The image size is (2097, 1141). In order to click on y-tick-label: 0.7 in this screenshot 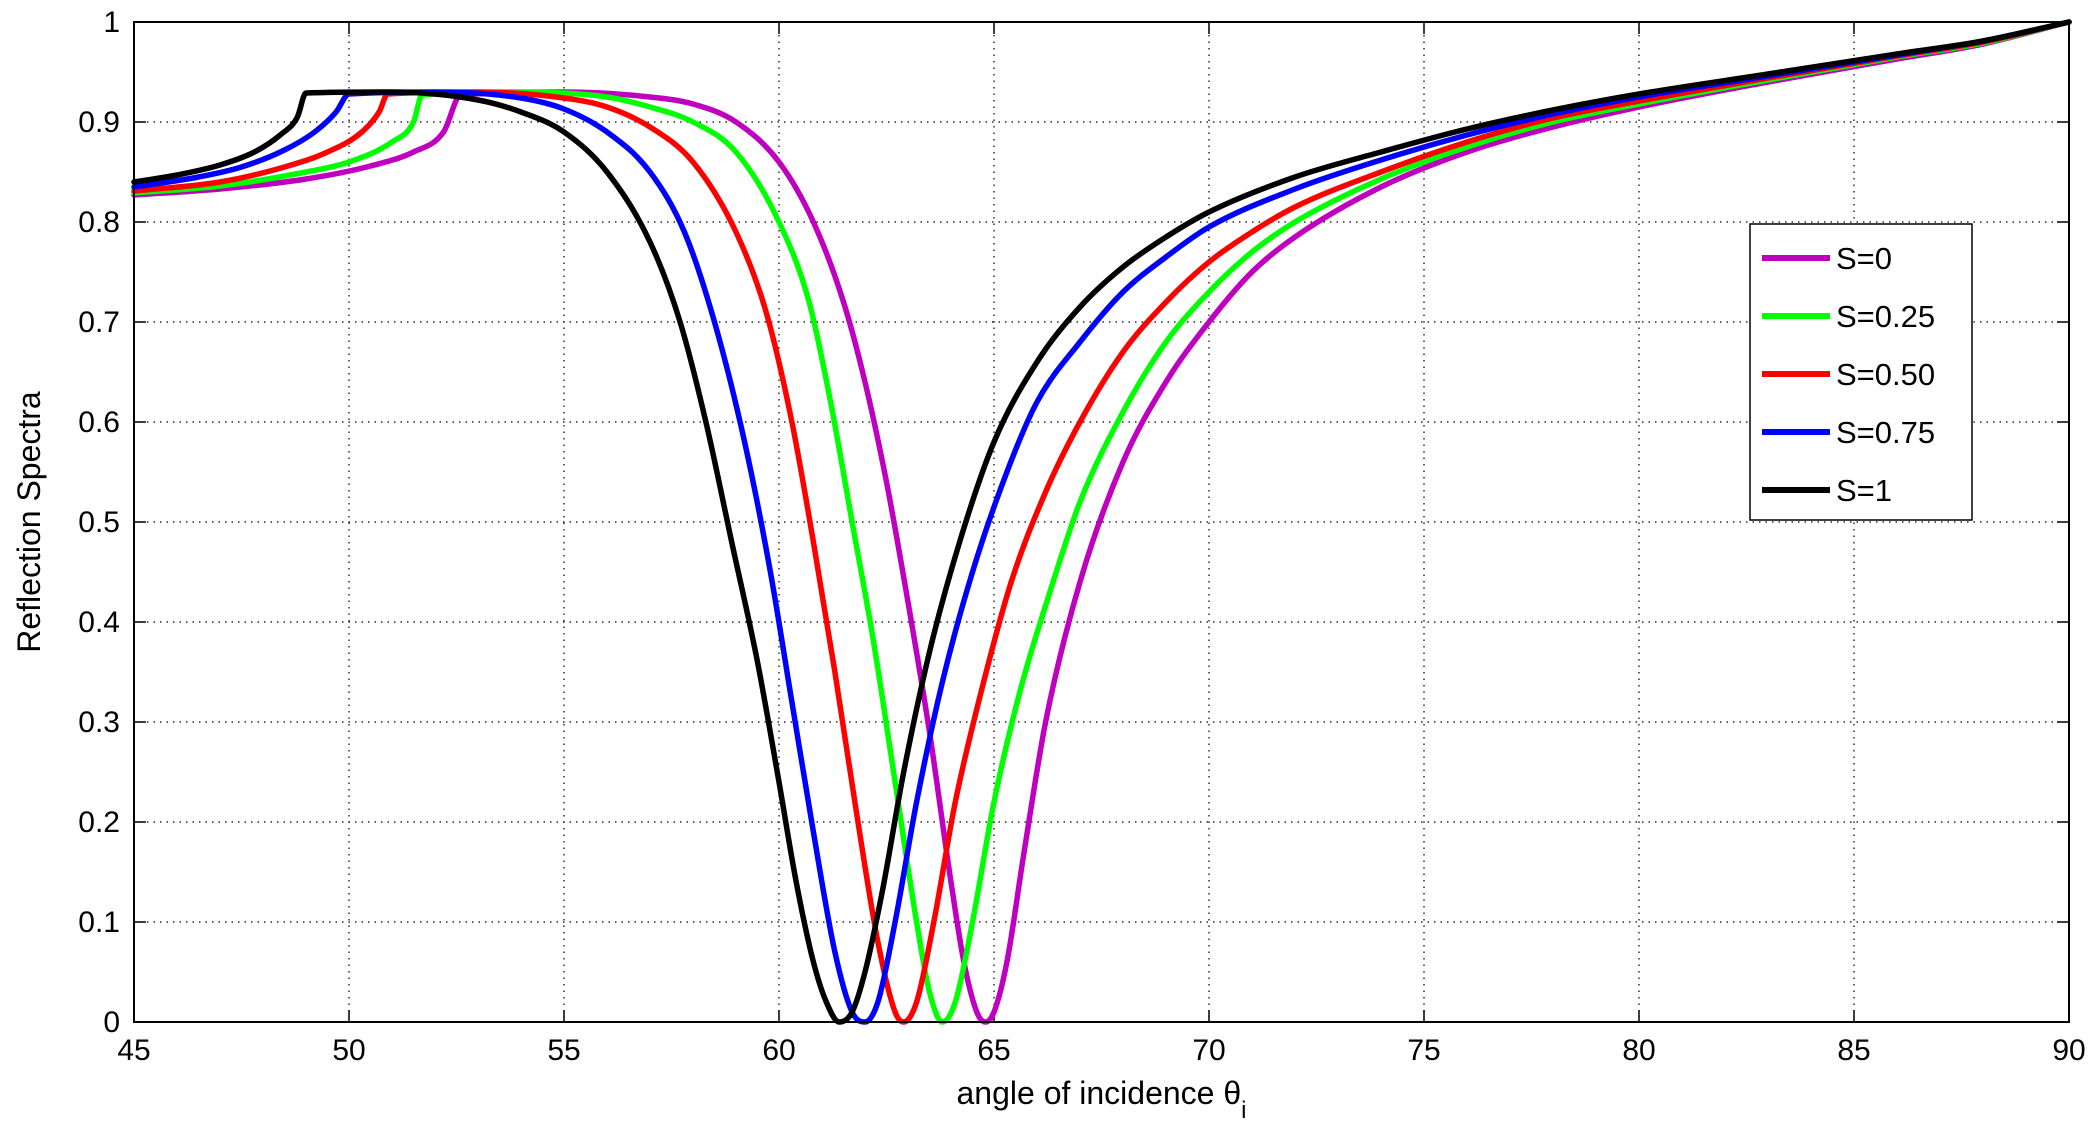, I will do `click(99, 322)`.